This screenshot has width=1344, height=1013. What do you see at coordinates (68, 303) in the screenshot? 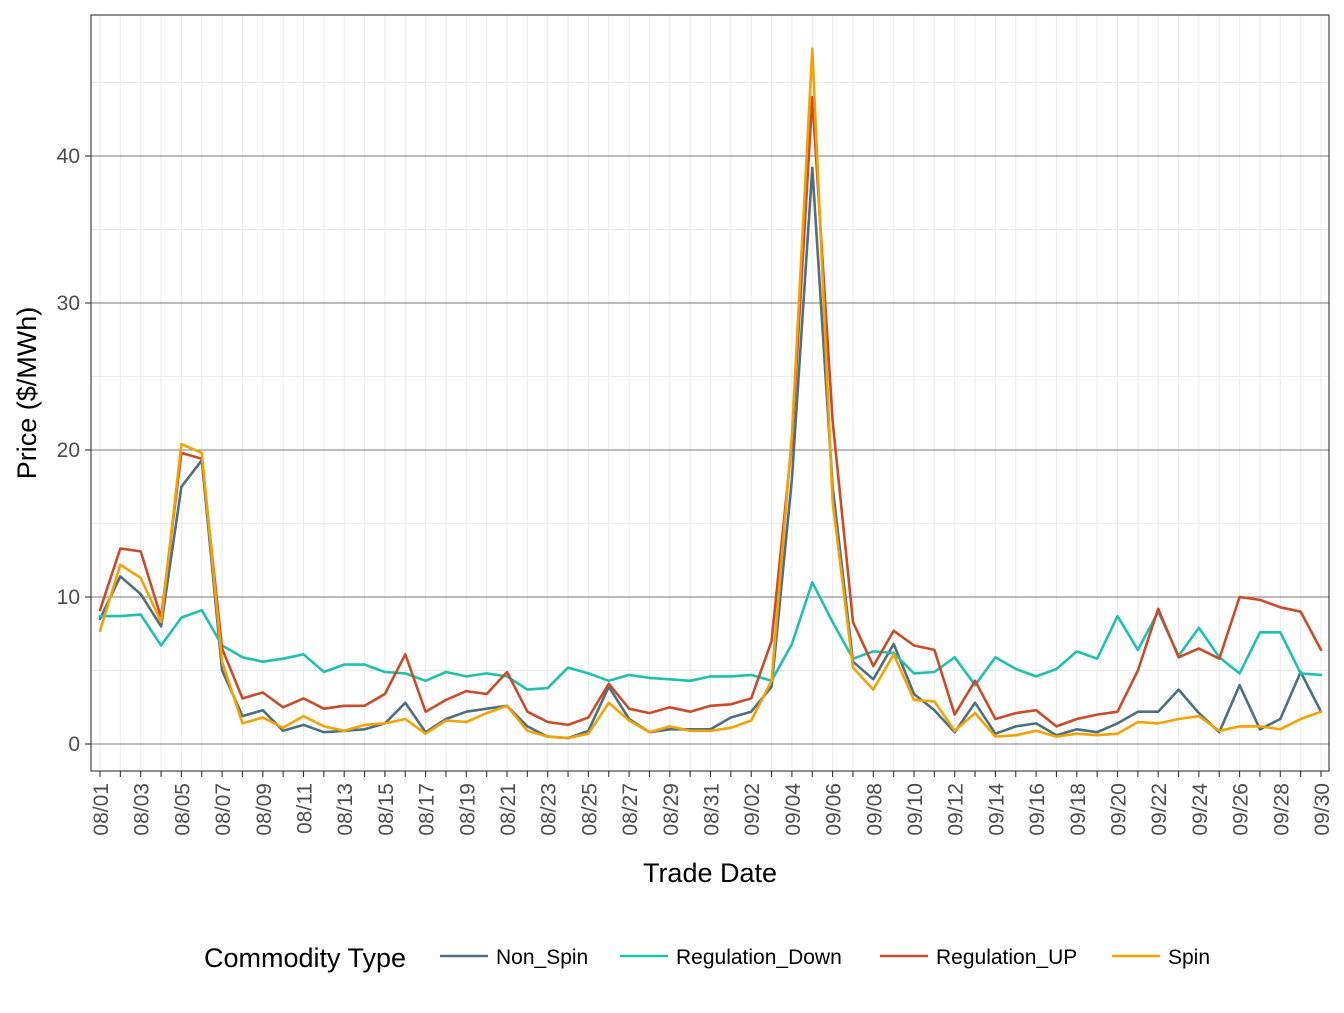
I see `y-tick-label: 30` at bounding box center [68, 303].